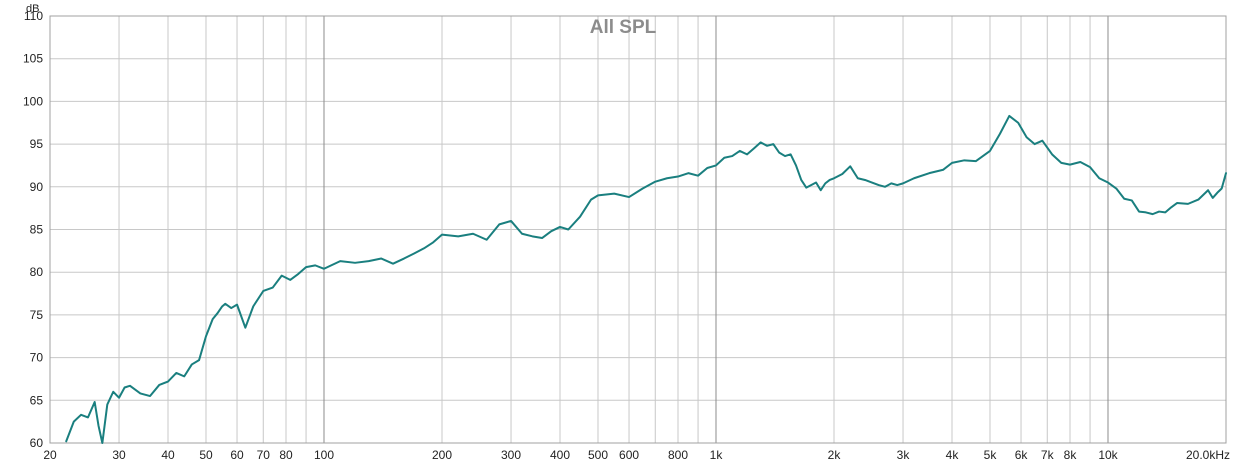  What do you see at coordinates (442, 455) in the screenshot?
I see `x-tick-label: 200` at bounding box center [442, 455].